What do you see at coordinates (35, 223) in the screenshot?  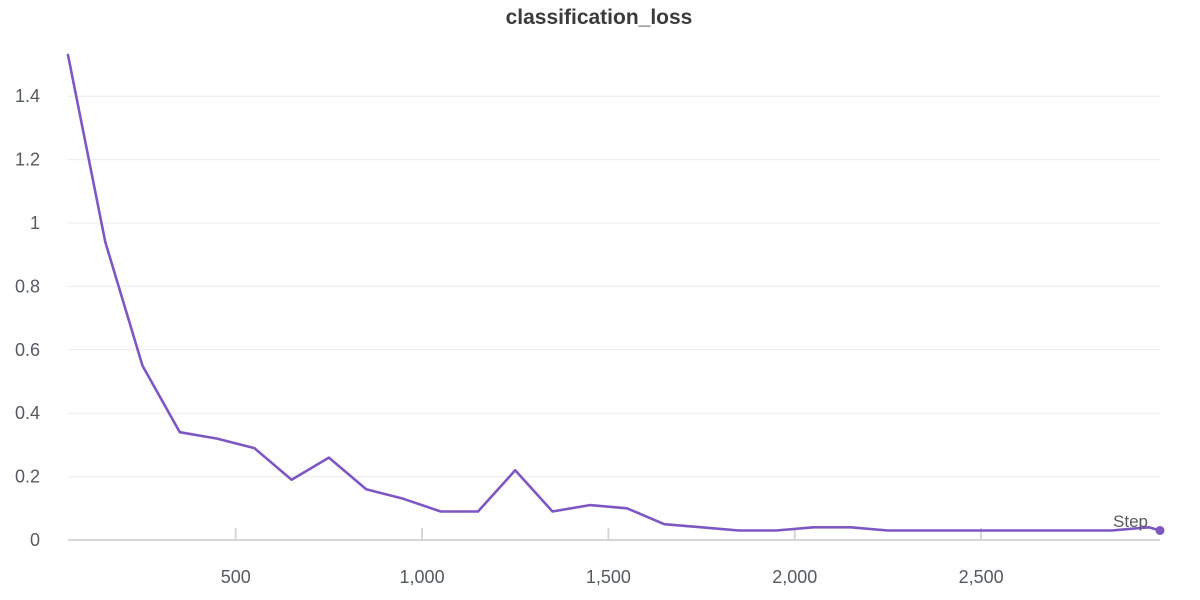 I see `y-tick-label: 1` at bounding box center [35, 223].